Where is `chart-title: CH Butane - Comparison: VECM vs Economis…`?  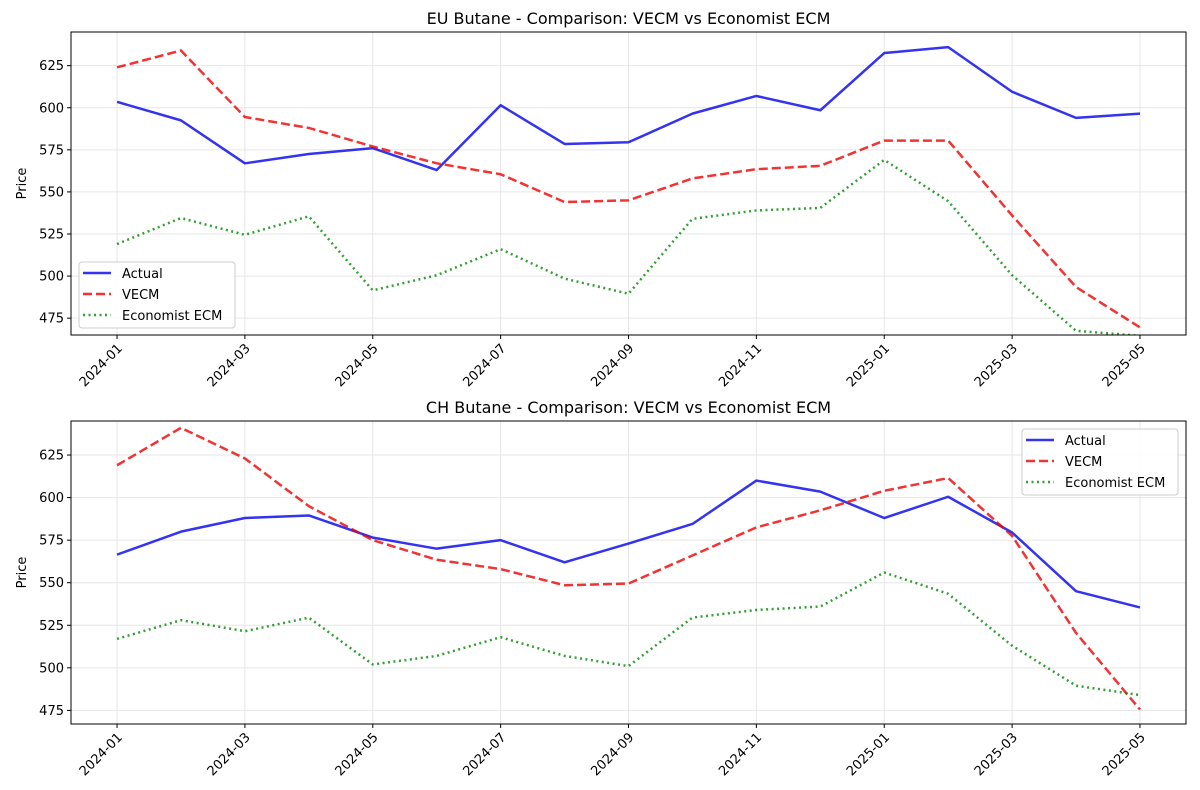
chart-title: CH Butane - Comparison: VECM vs Economis… is located at coordinates (628, 407).